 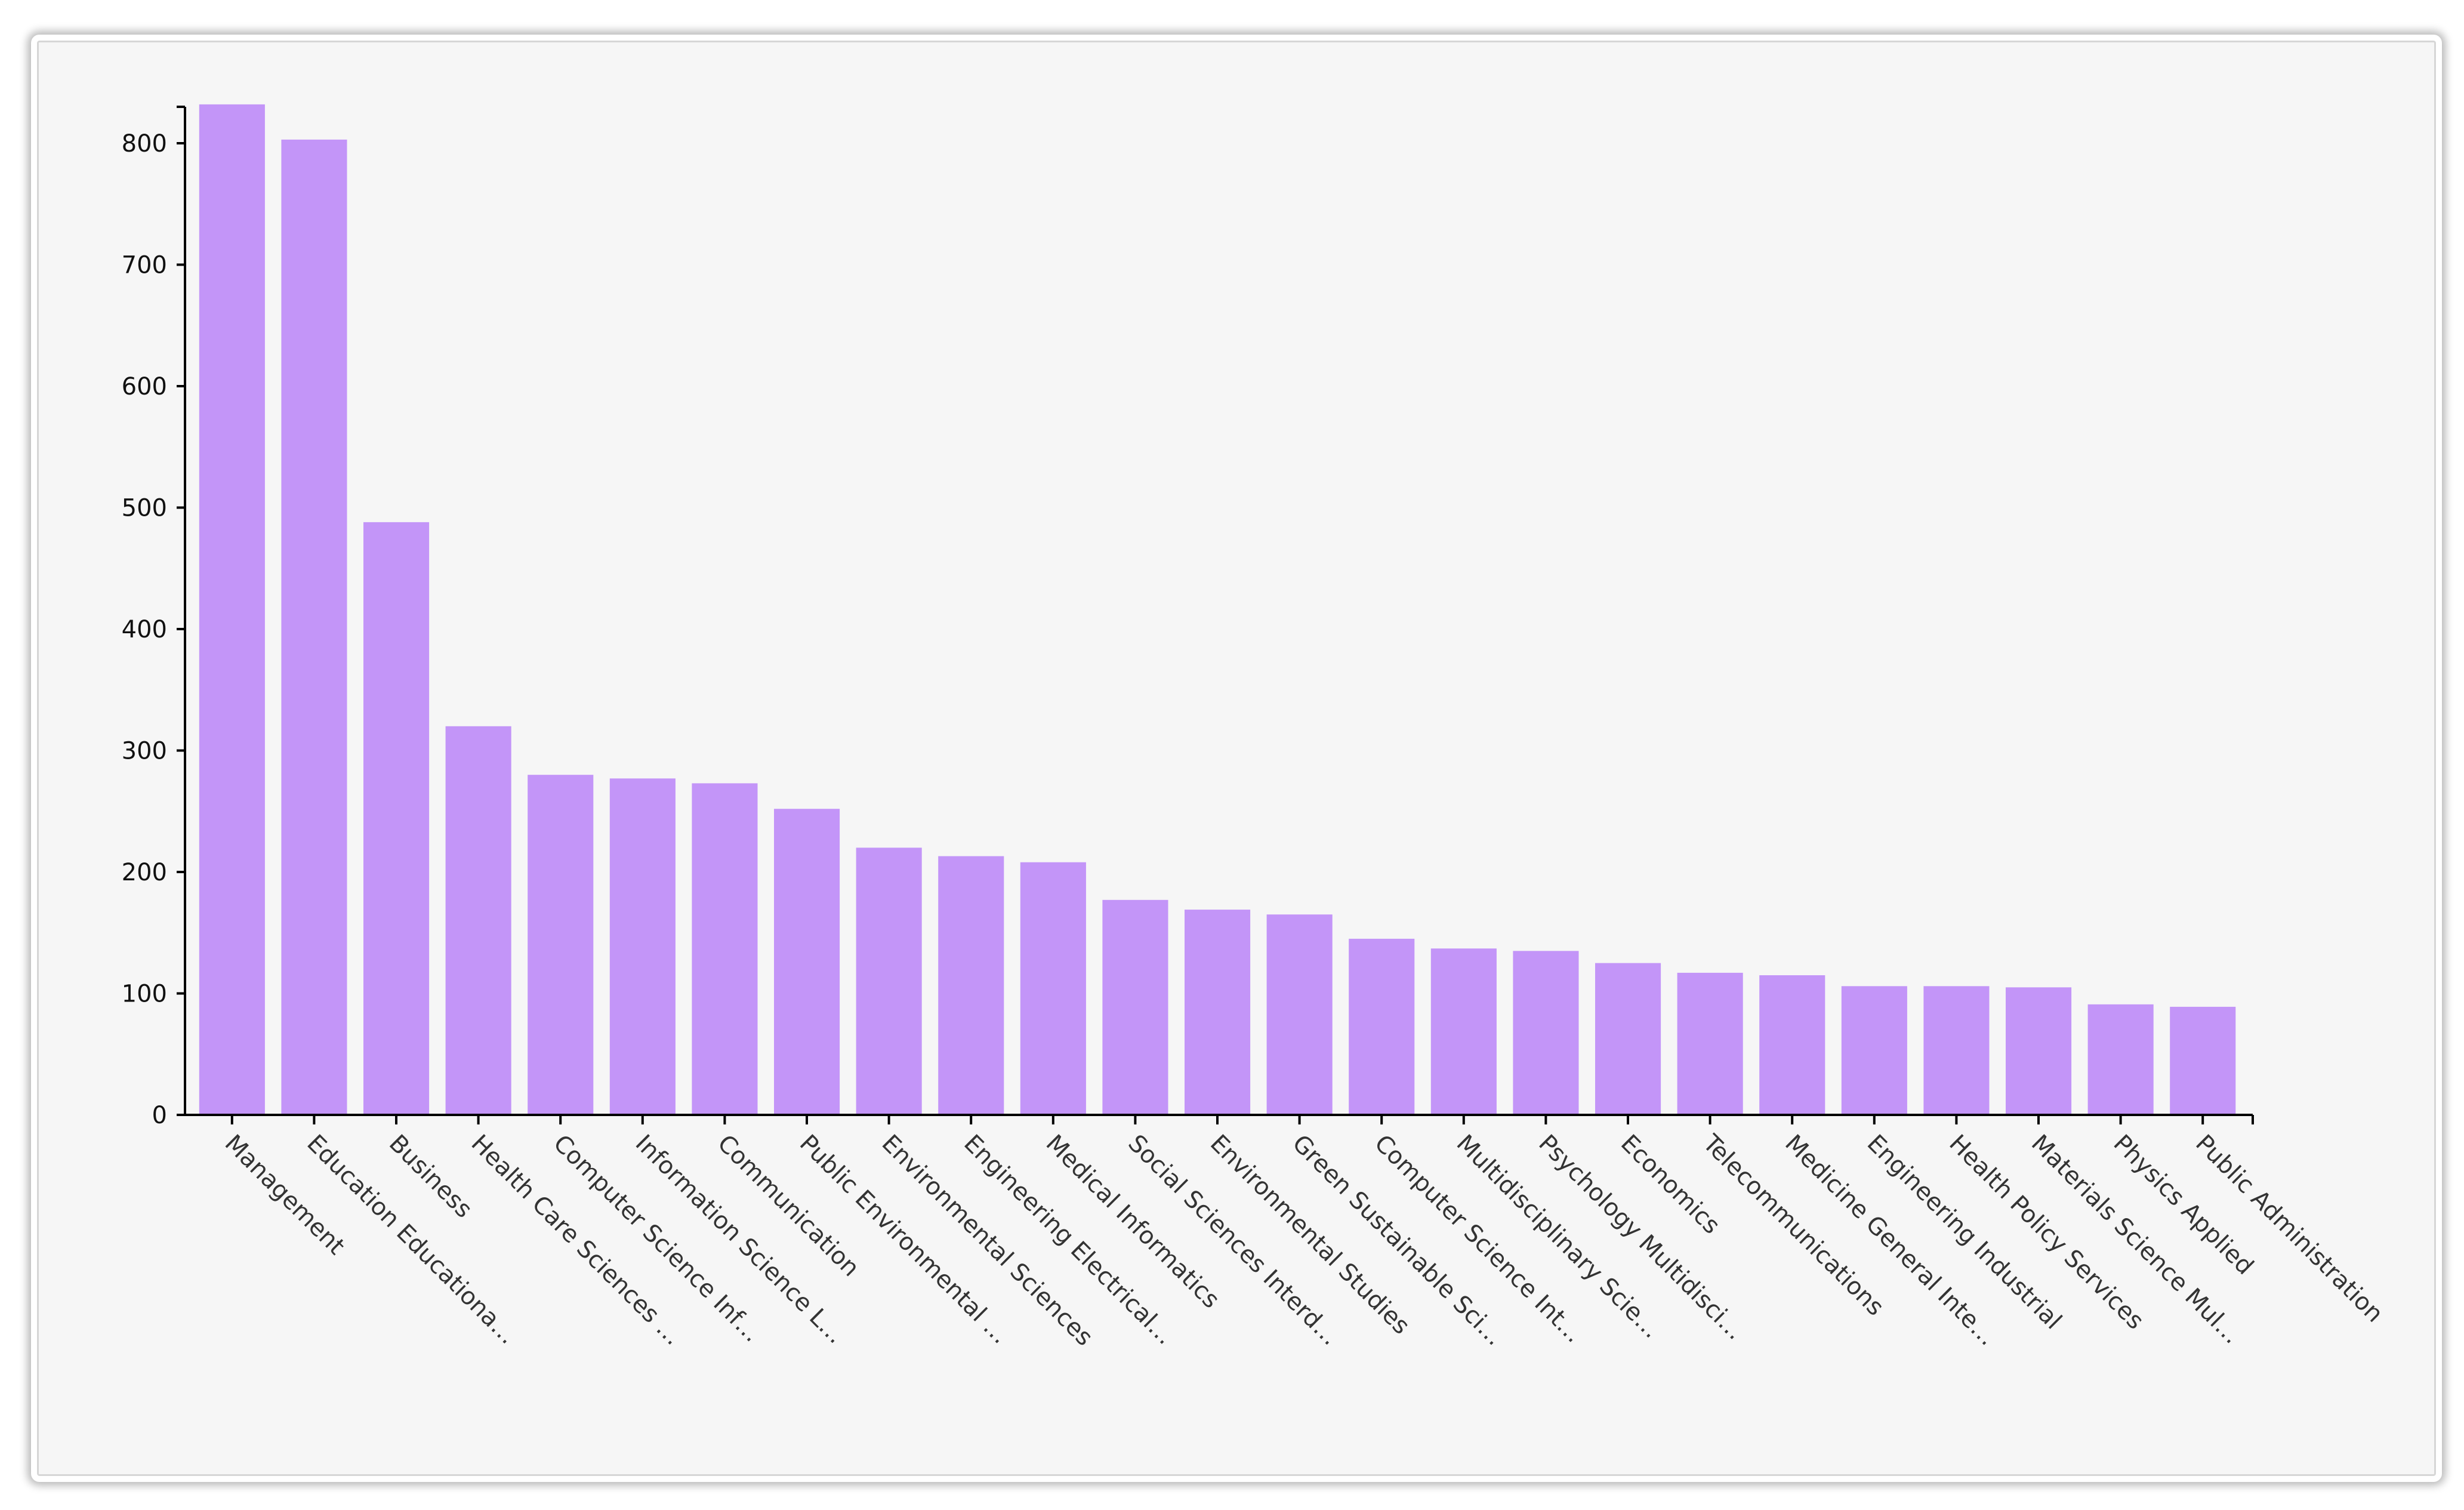 What do you see at coordinates (2183, 1205) in the screenshot?
I see `x-tick-label-24: Physics Applied` at bounding box center [2183, 1205].